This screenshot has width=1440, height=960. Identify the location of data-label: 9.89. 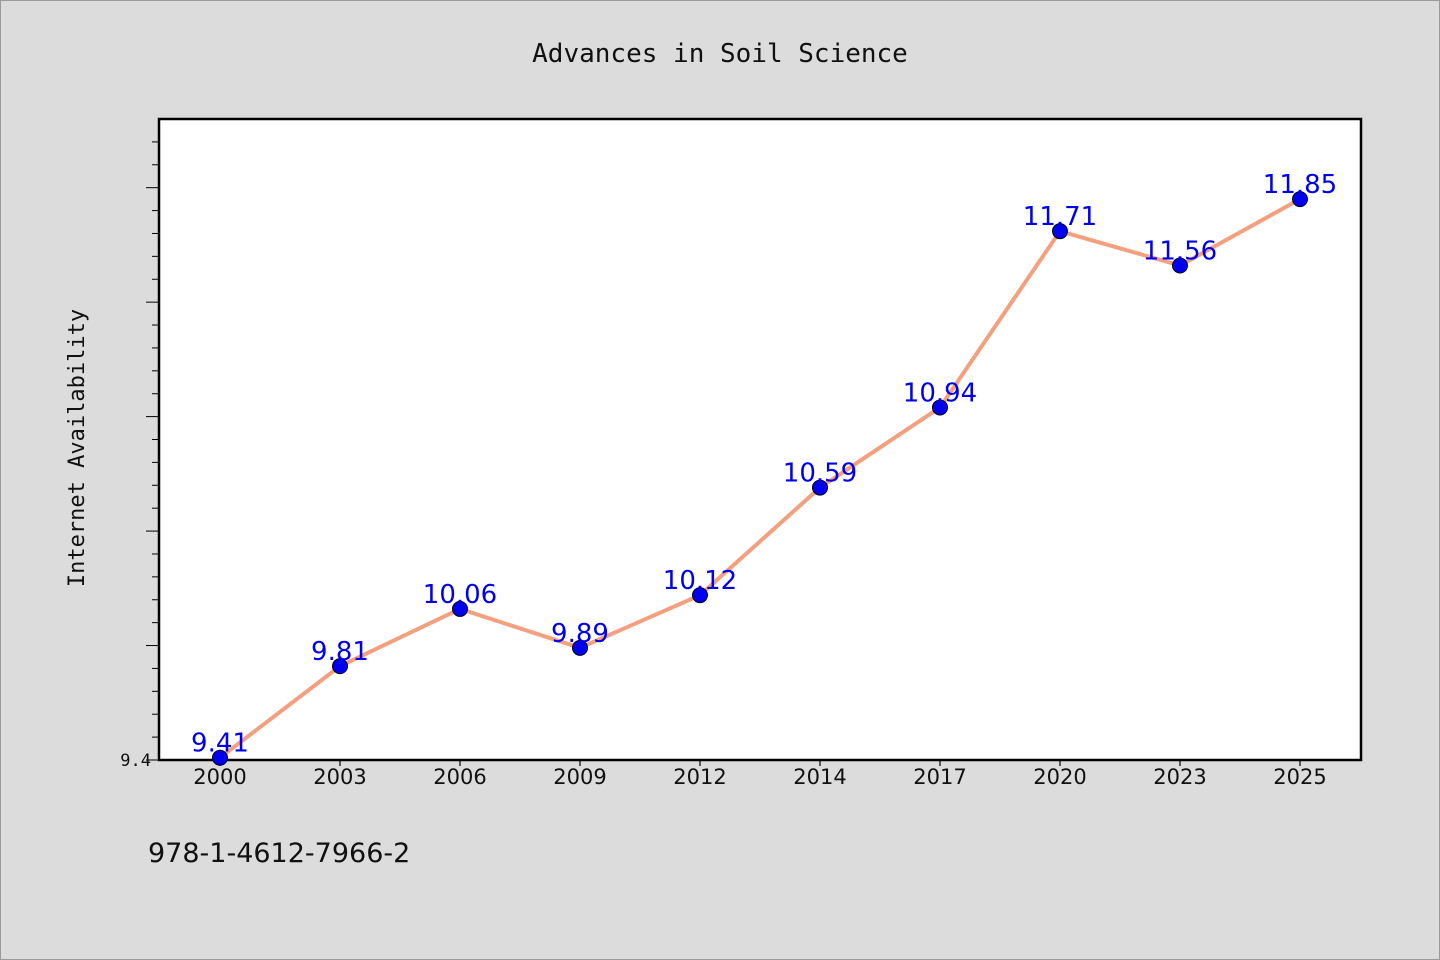
(580, 634).